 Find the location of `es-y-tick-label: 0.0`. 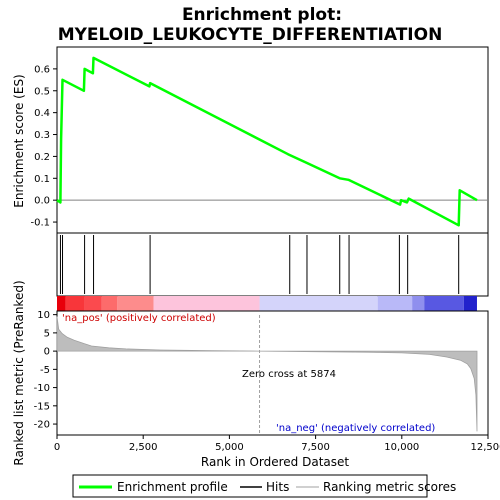

es-y-tick-label: 0.0 is located at coordinates (42, 201).